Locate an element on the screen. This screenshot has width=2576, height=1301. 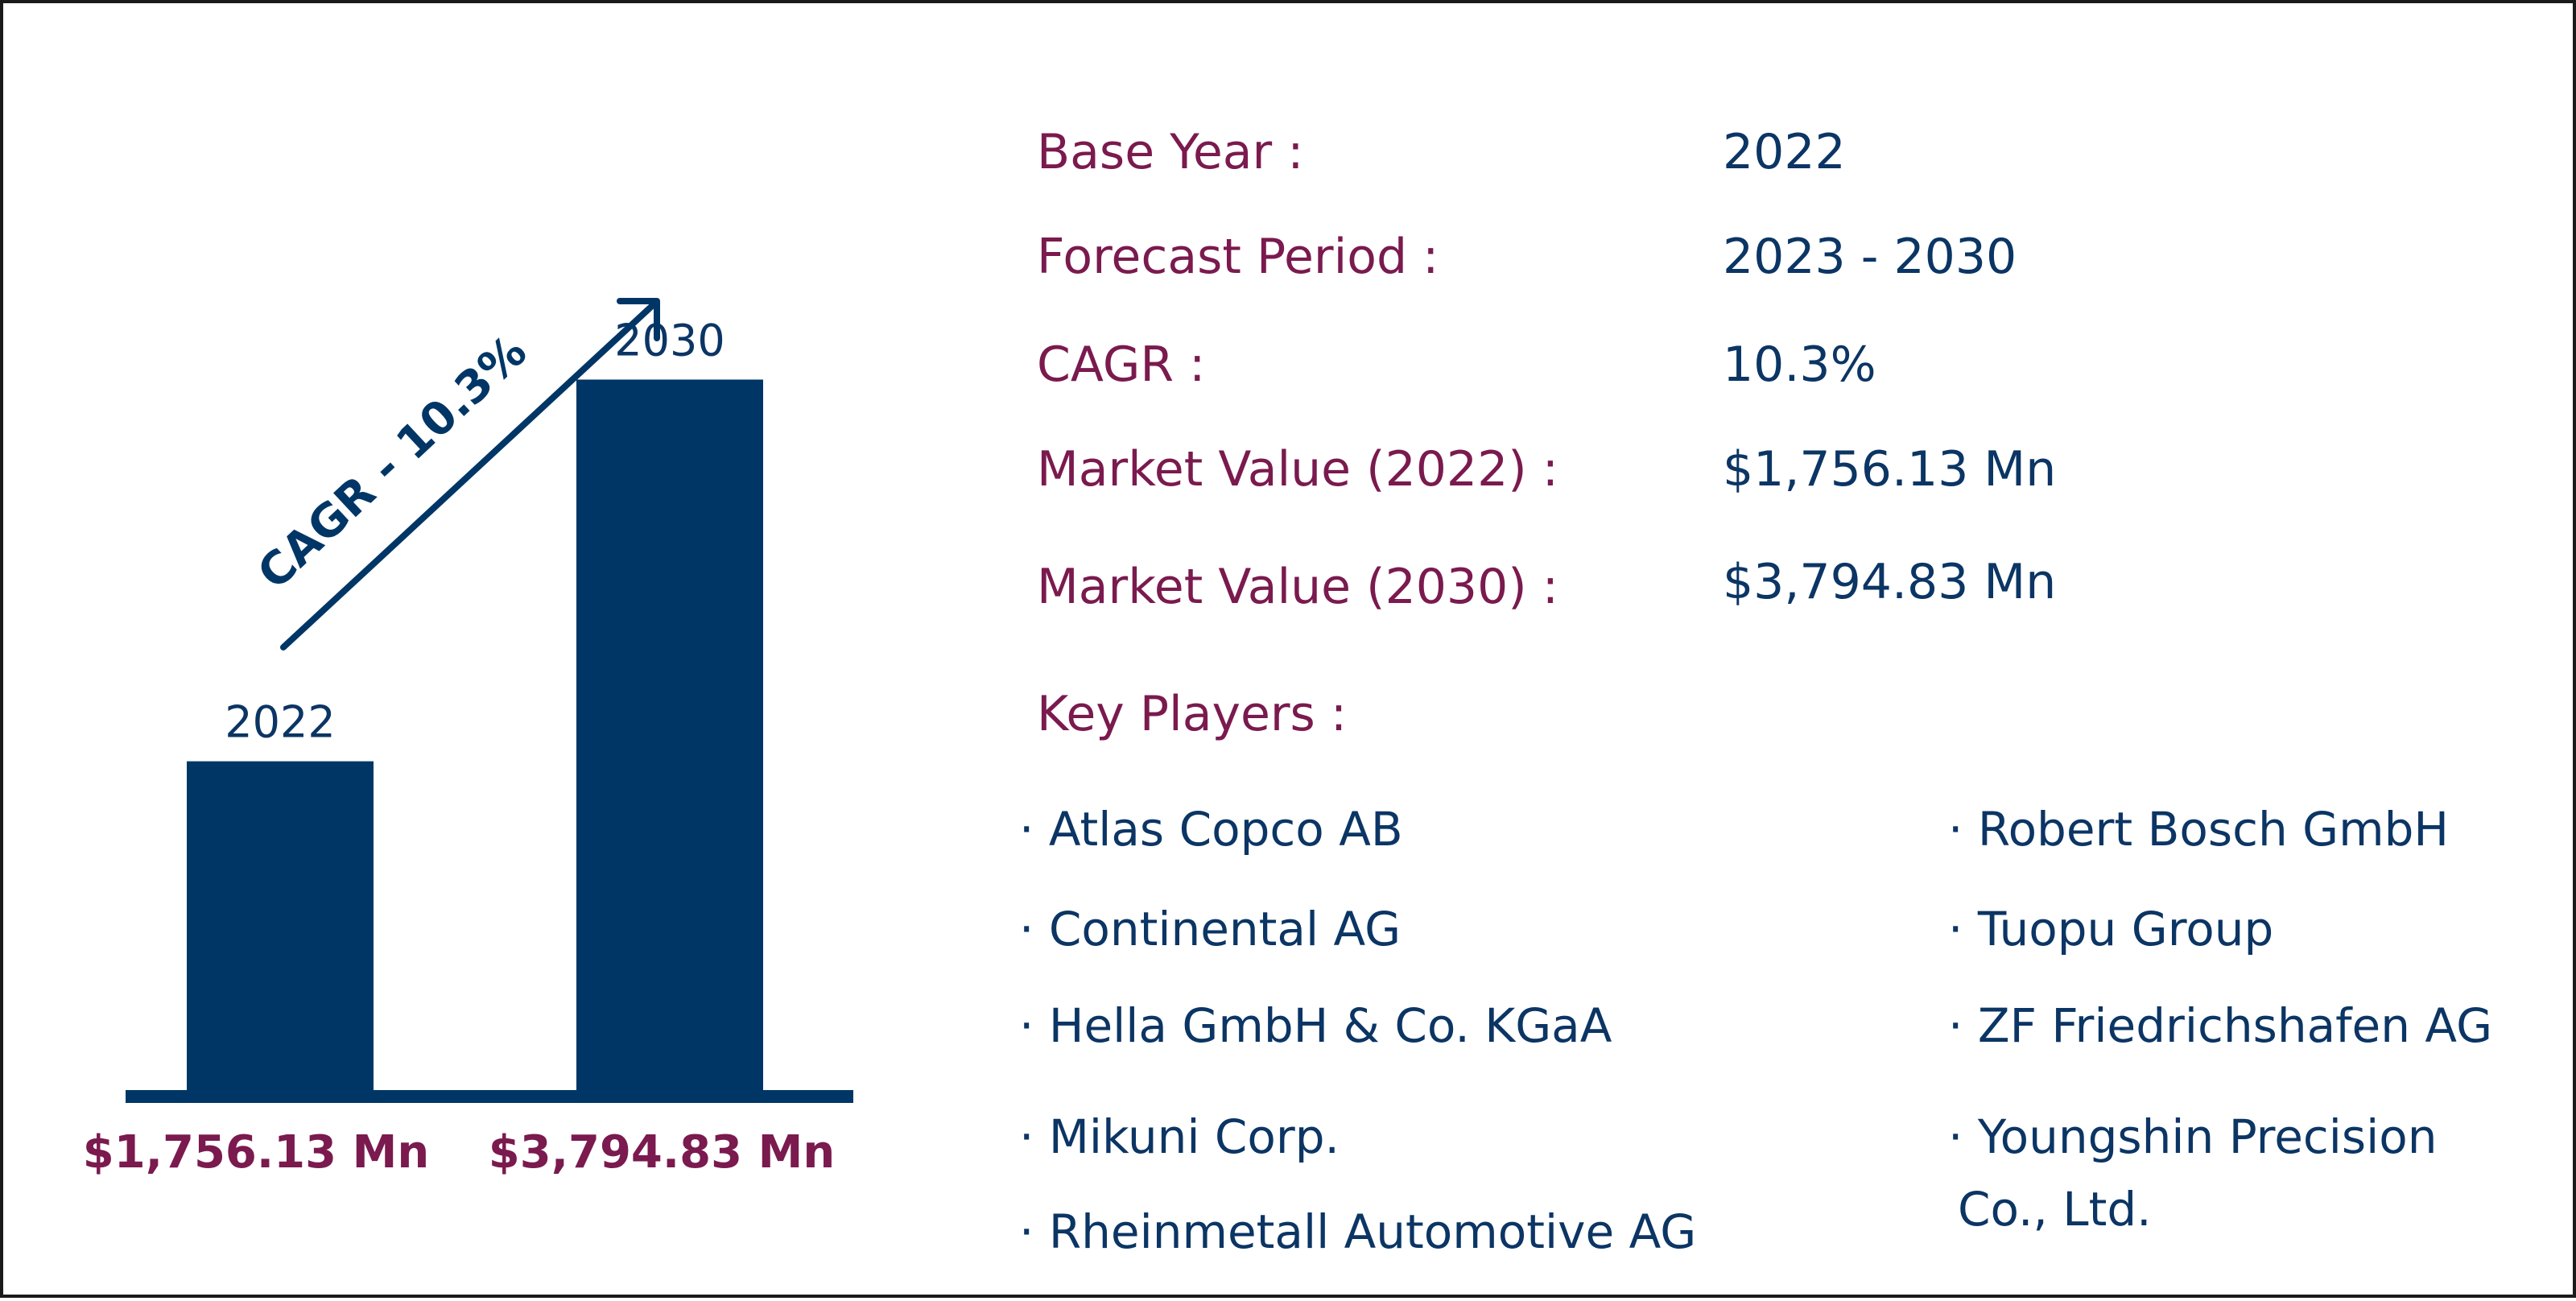
market-value-2022-label: Market Value (2022) : is located at coordinates (1297, 469).